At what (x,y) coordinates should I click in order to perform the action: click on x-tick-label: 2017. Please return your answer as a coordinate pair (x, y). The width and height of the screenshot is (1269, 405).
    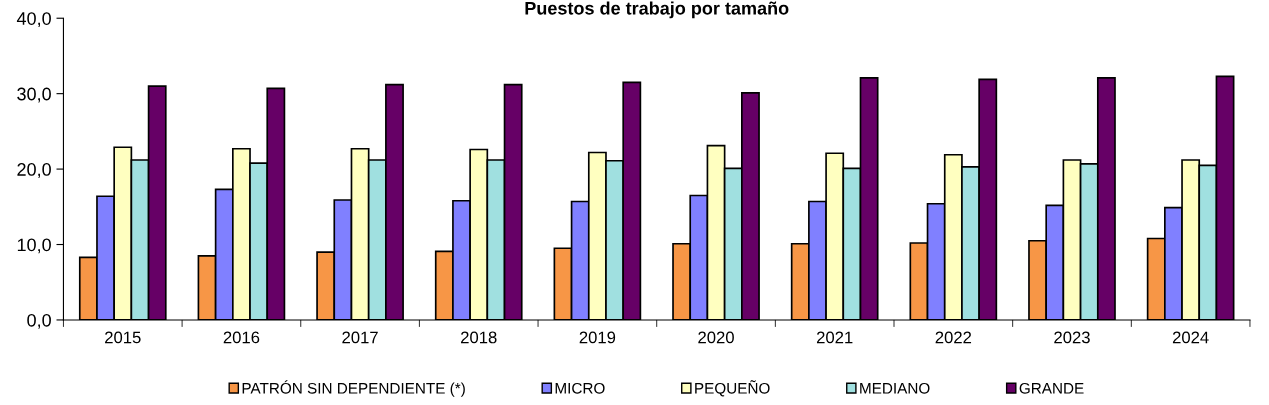
    Looking at the image, I should click on (360, 337).